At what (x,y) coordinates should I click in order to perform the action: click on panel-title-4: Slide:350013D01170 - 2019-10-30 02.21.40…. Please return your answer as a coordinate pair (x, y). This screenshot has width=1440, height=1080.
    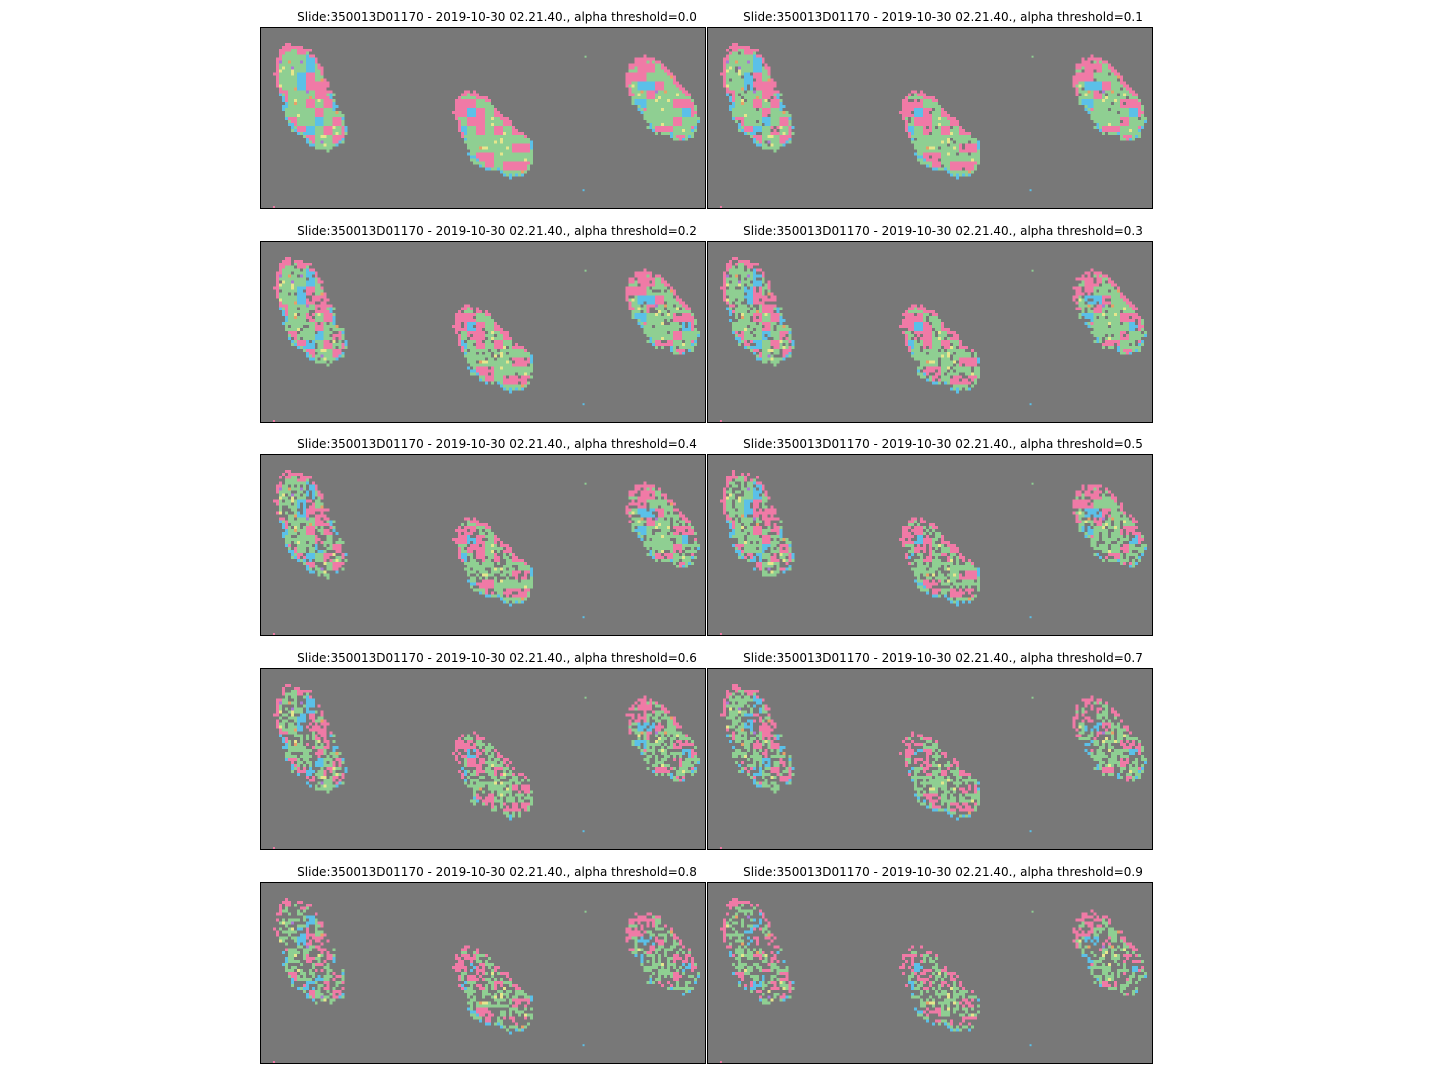
    Looking at the image, I should click on (497, 444).